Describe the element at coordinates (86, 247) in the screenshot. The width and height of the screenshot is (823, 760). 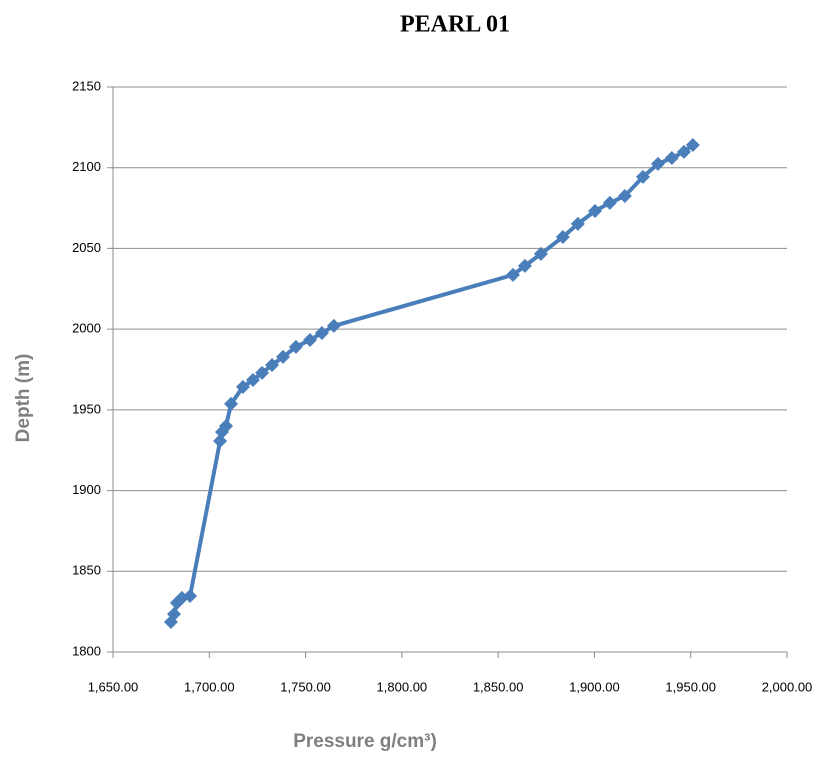
I see `y-tick-label: 2050` at that location.